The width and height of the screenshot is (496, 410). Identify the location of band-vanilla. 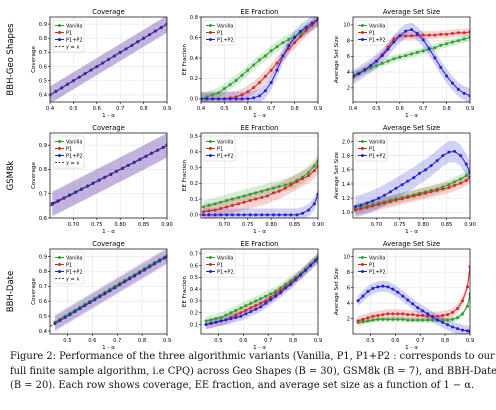
(261, 289).